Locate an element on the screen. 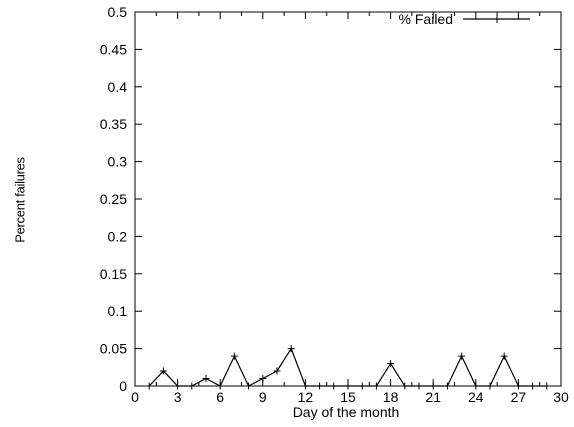 The image size is (574, 427). y-tick-label: 0.3 is located at coordinates (118, 162).